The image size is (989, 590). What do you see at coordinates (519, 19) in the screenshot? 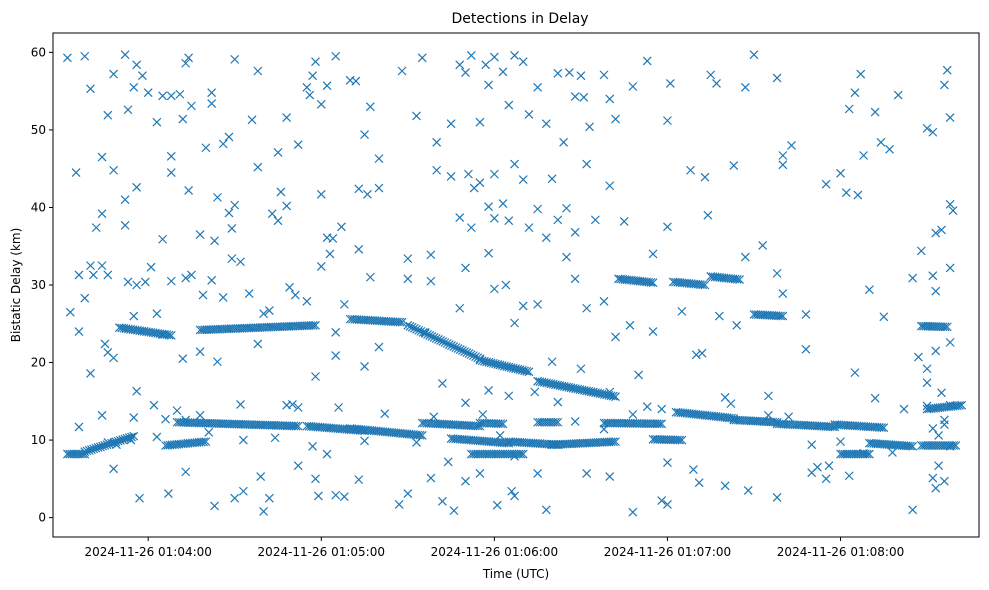
I see `chart-title: Detections in Delay` at bounding box center [519, 19].